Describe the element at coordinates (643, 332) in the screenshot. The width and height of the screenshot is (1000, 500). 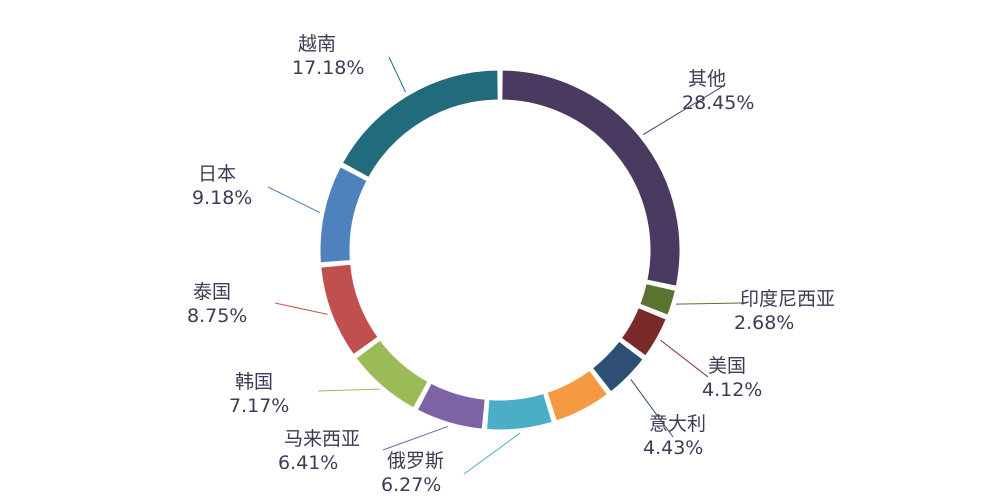
I see `slice-美国` at that location.